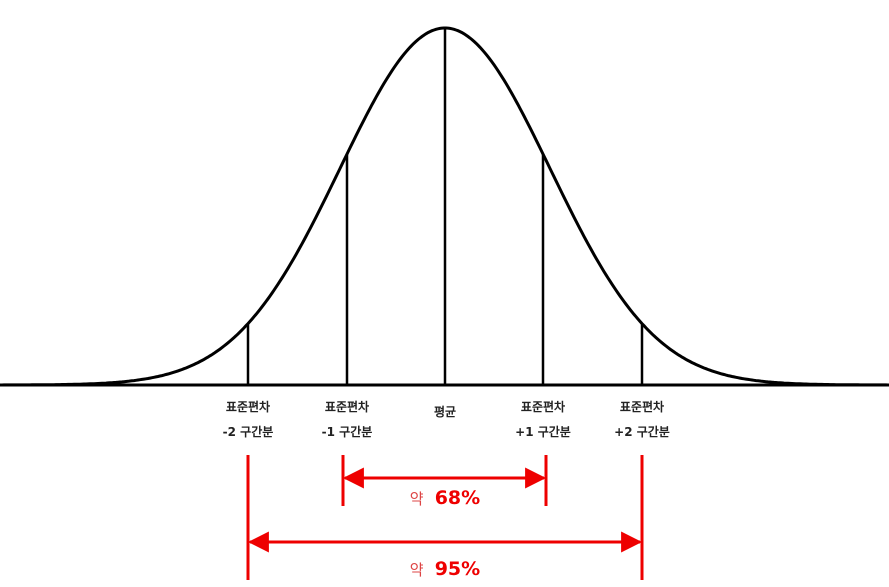 The width and height of the screenshot is (889, 587). I want to click on range-markers, so click(445, 517).